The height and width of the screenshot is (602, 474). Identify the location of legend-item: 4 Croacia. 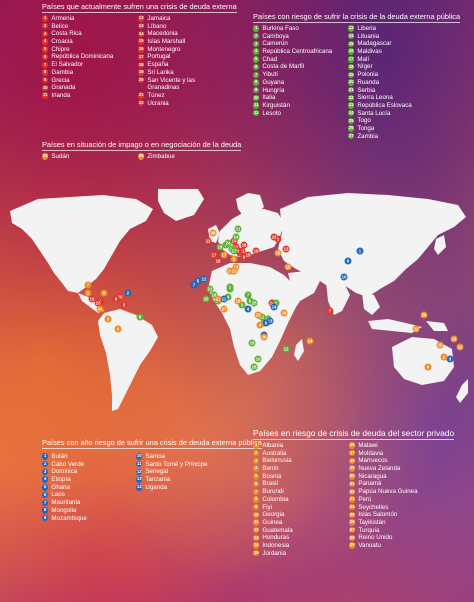
(90, 42).